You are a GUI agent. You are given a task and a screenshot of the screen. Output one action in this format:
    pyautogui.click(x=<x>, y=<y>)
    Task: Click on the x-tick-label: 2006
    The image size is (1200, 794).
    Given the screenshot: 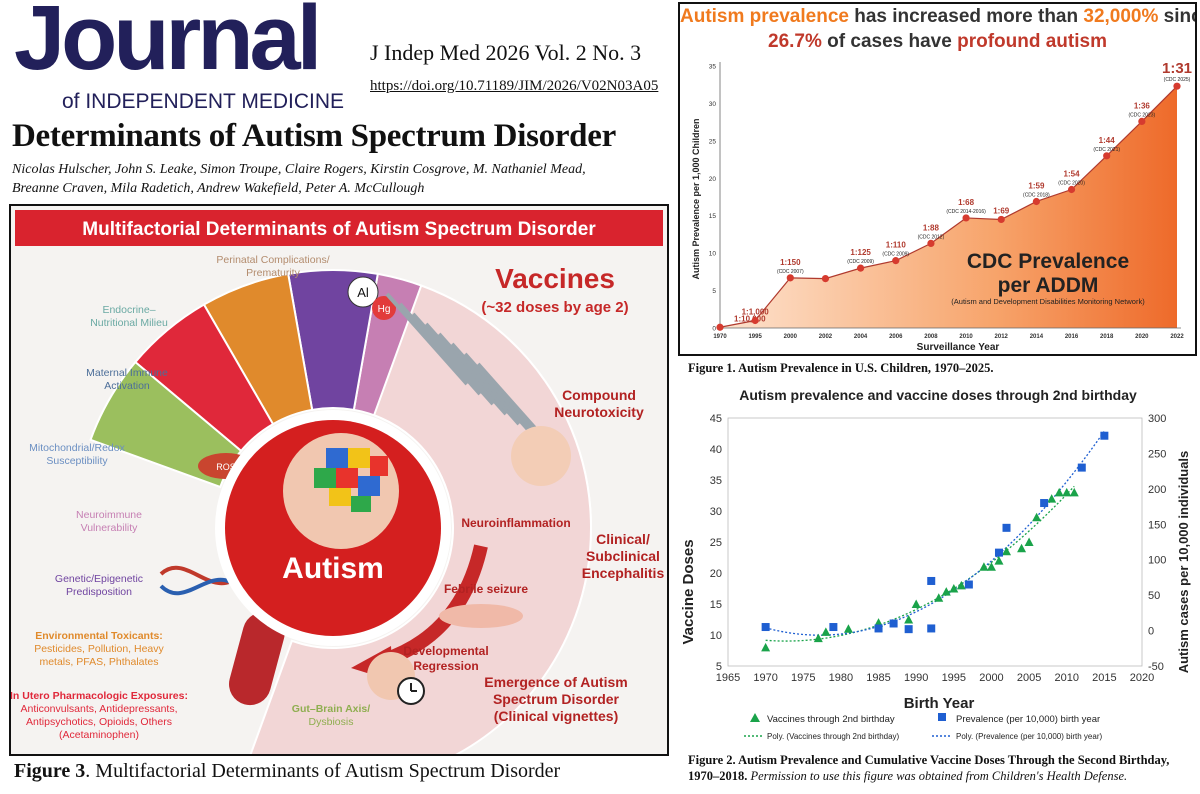 What is the action you would take?
    pyautogui.click(x=896, y=337)
    